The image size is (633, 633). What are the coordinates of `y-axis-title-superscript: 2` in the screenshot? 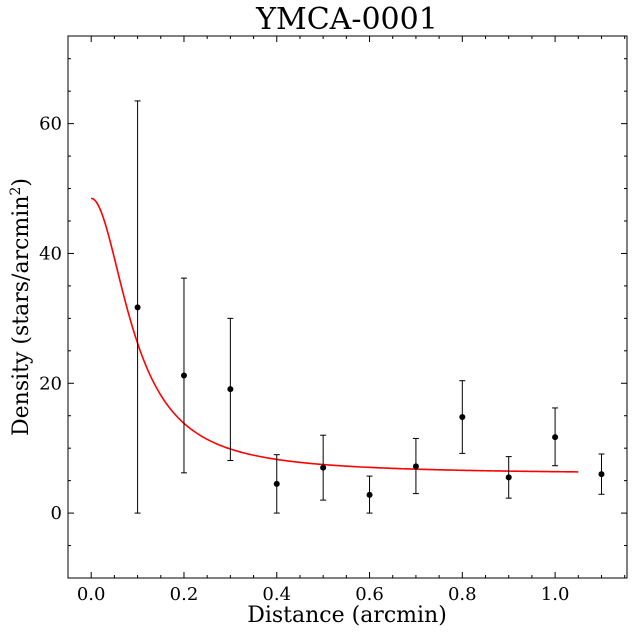 It's located at (16, 191).